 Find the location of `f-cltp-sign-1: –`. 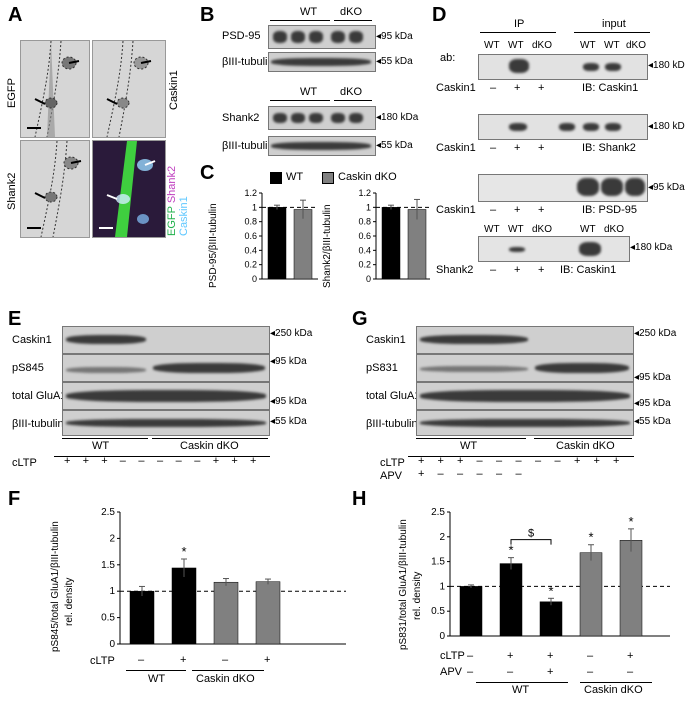

f-cltp-sign-1: – is located at coordinates (141, 660).